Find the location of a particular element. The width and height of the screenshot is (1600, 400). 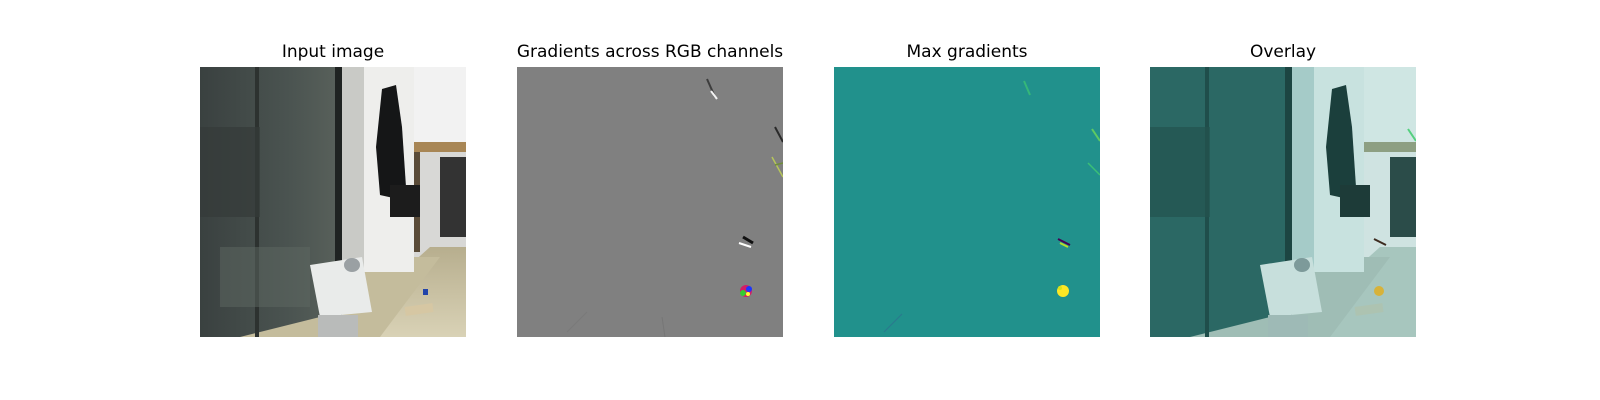

panel-title: Max gradients is located at coordinates (967, 52).